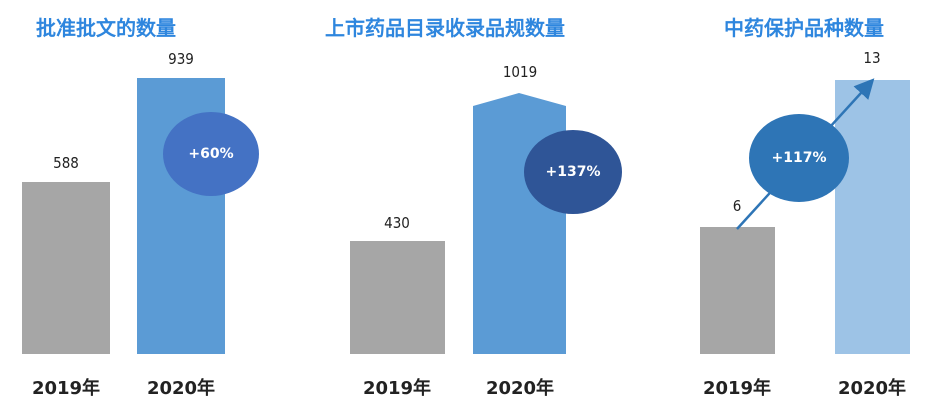  I want to click on chart-2-growth-badge: +137%, so click(573, 172).